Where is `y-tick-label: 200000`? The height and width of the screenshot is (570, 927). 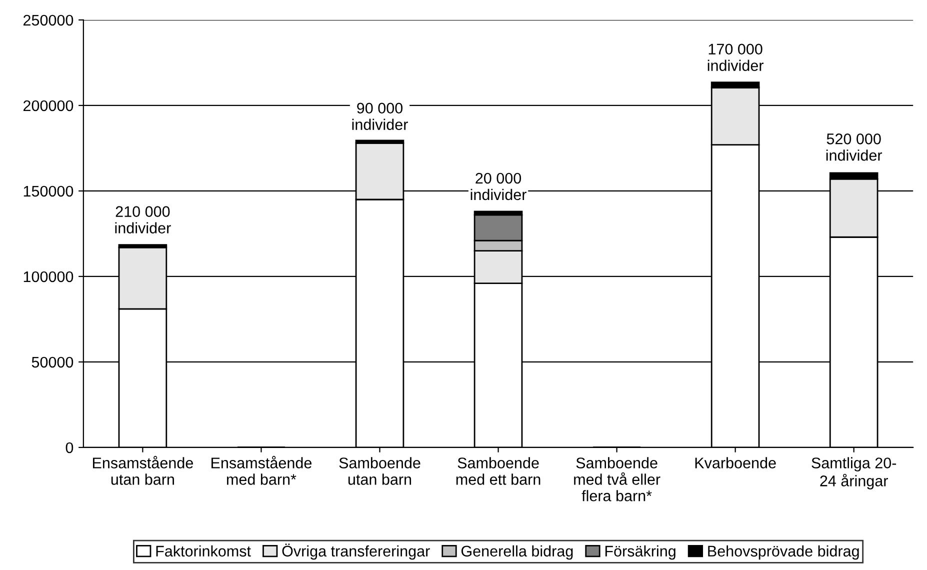
y-tick-label: 200000 is located at coordinates (49, 106).